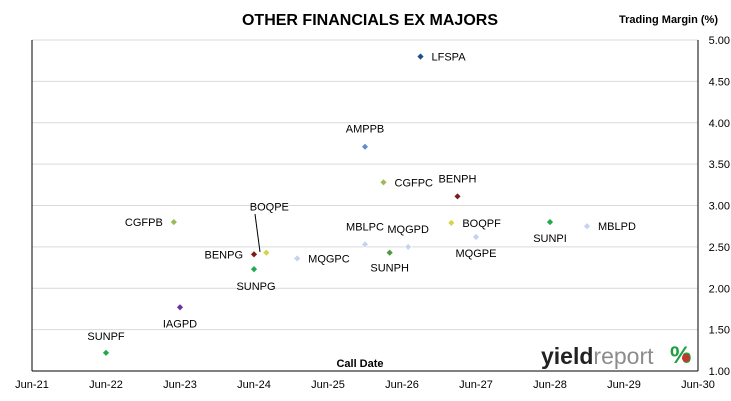 The width and height of the screenshot is (731, 401). I want to click on y-tick-label: 3.00, so click(719, 207).